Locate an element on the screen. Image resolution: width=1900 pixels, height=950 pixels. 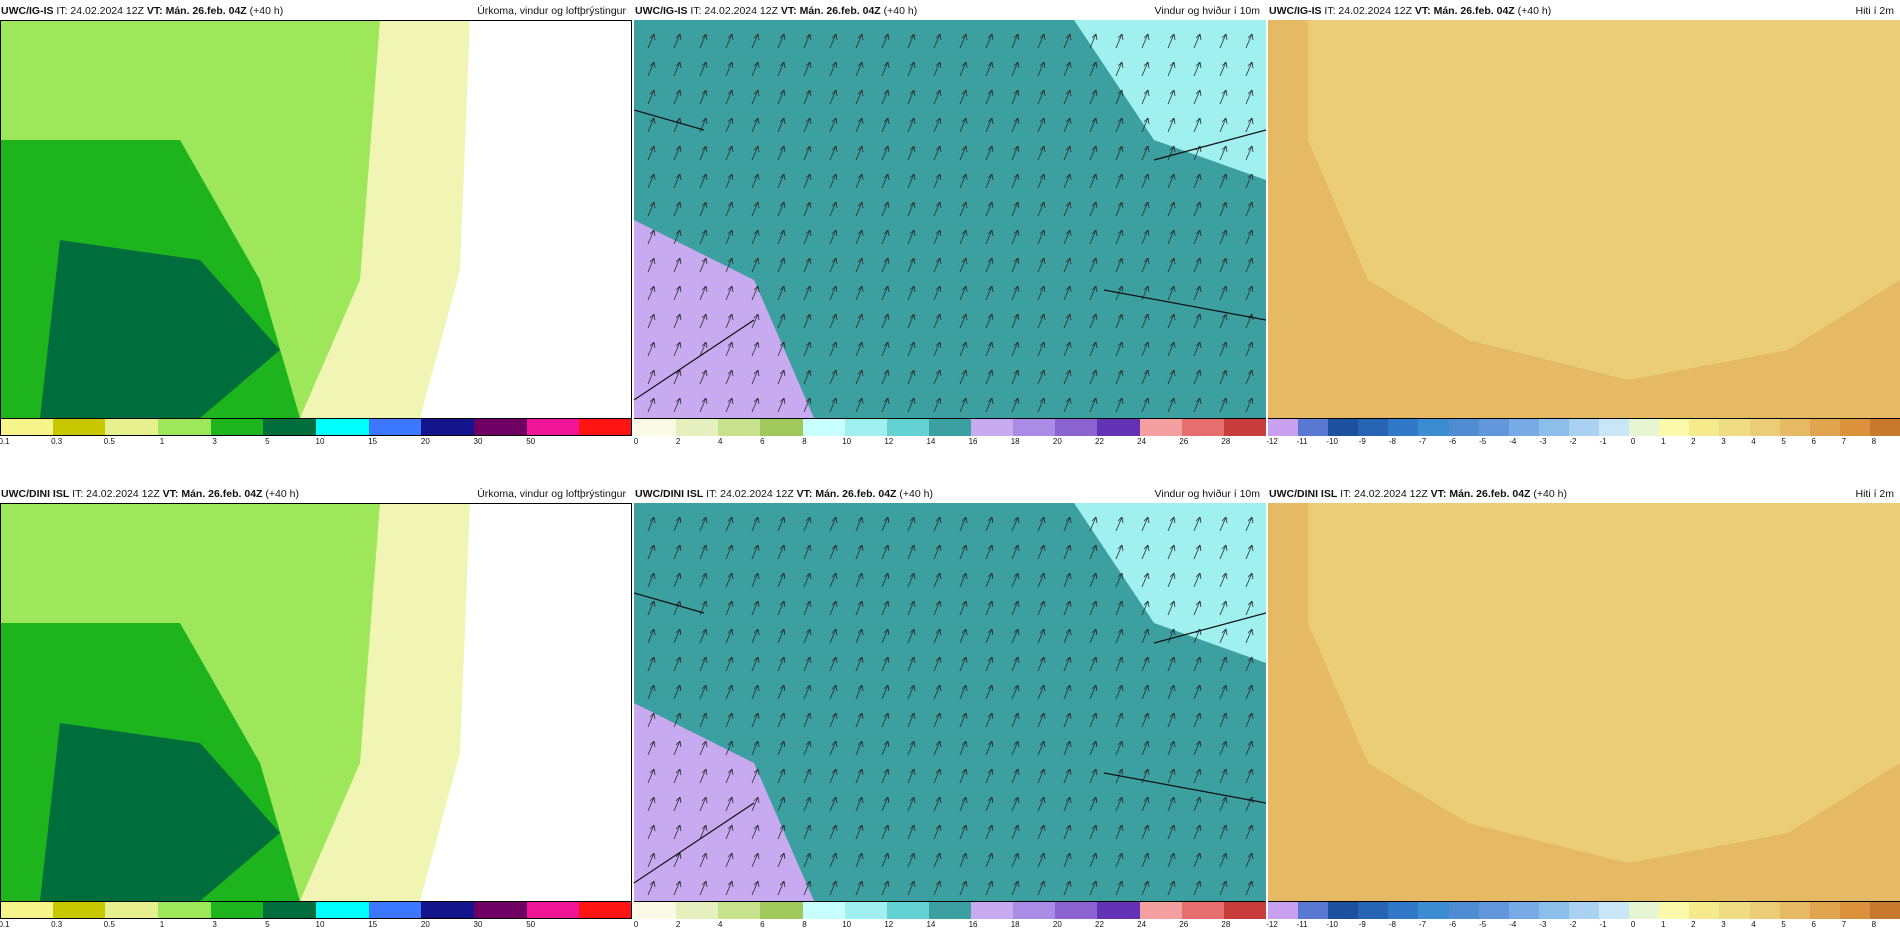
panel-title: Vindur og hviður í 10m is located at coordinates (1207, 494).